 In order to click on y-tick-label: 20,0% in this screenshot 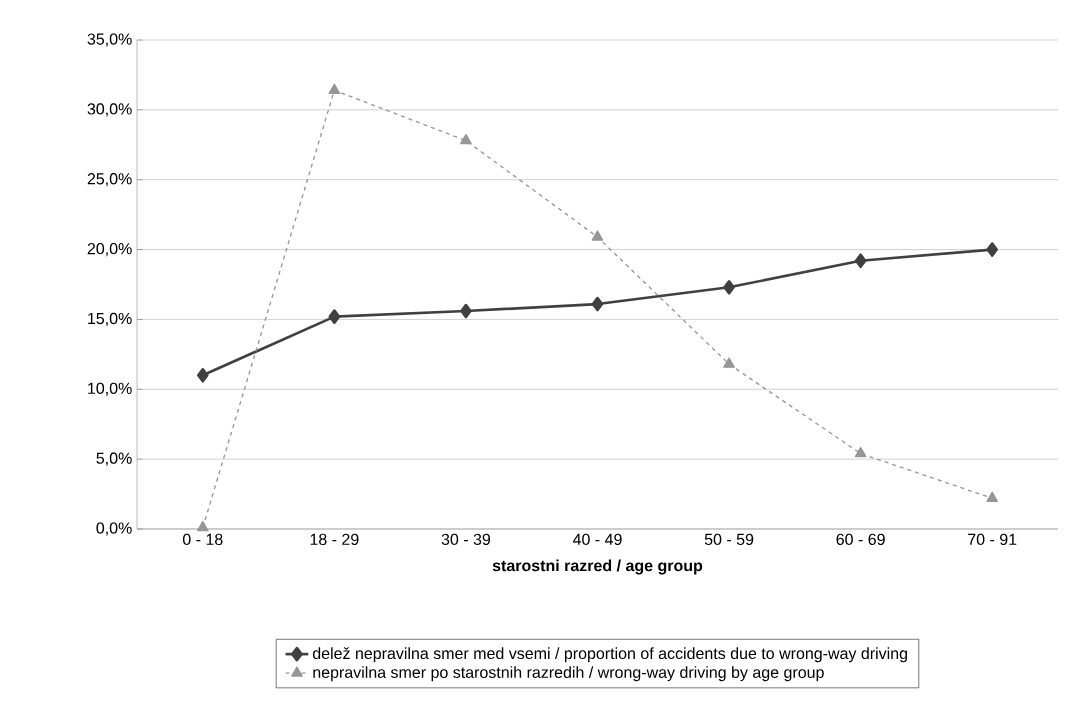, I will do `click(109, 249)`.